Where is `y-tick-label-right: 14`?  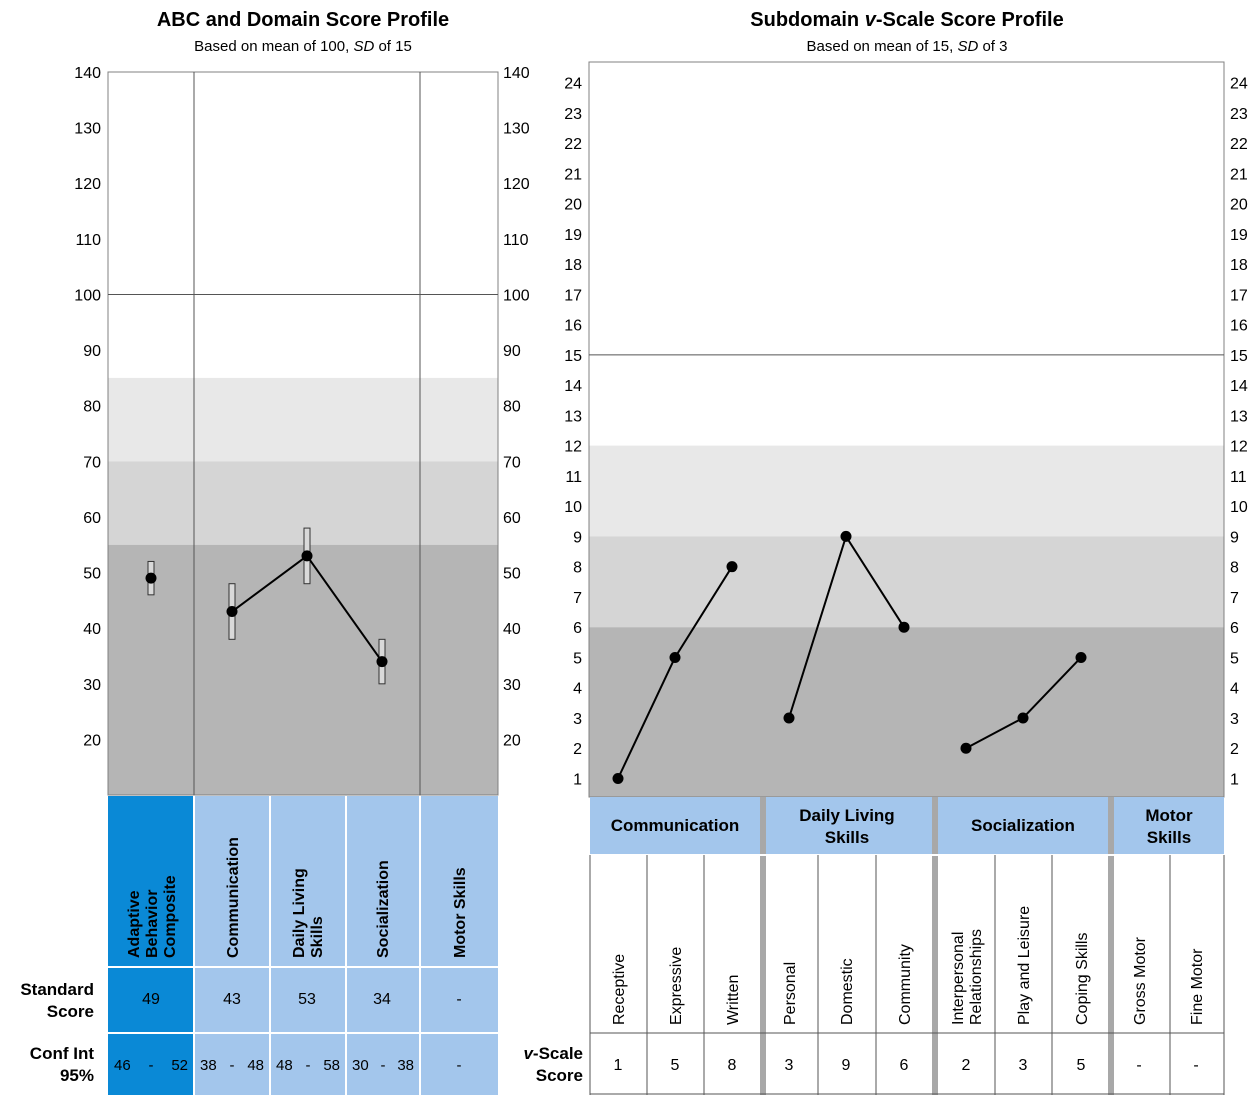 y-tick-label-right: 14 is located at coordinates (1239, 386).